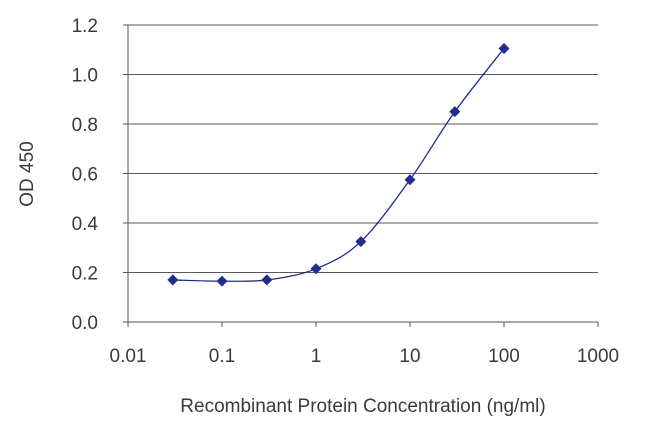 The width and height of the screenshot is (650, 438). What do you see at coordinates (85, 76) in the screenshot?
I see `y-tick-label: 1.0` at bounding box center [85, 76].